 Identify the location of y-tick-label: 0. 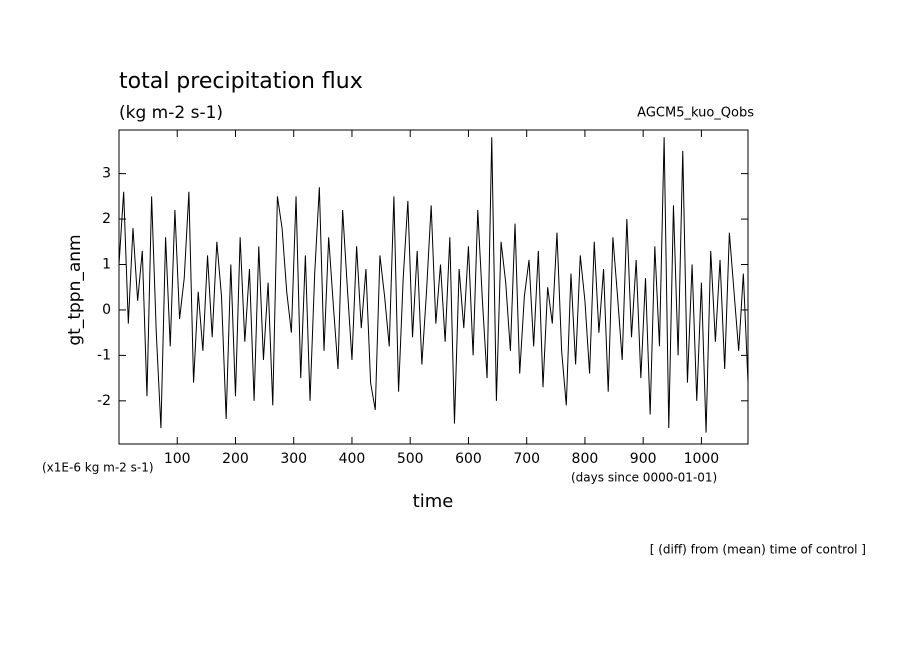
(106, 310).